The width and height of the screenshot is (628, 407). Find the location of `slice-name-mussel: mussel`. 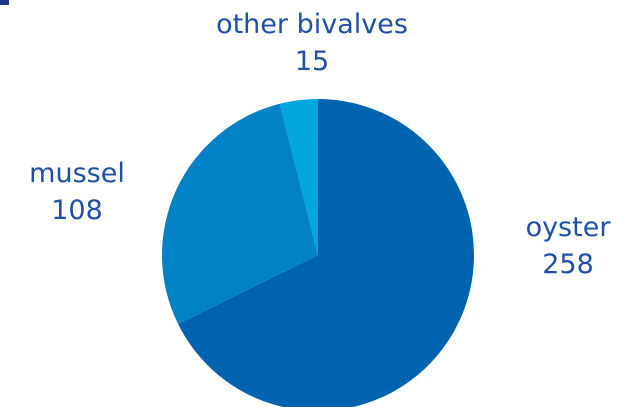

slice-name-mussel: mussel is located at coordinates (77, 173).